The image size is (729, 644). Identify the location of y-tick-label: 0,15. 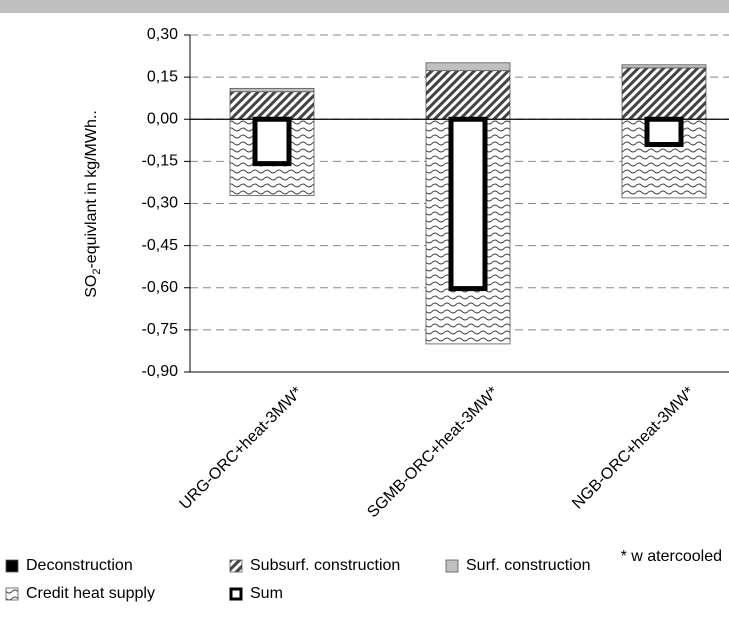
(162, 76).